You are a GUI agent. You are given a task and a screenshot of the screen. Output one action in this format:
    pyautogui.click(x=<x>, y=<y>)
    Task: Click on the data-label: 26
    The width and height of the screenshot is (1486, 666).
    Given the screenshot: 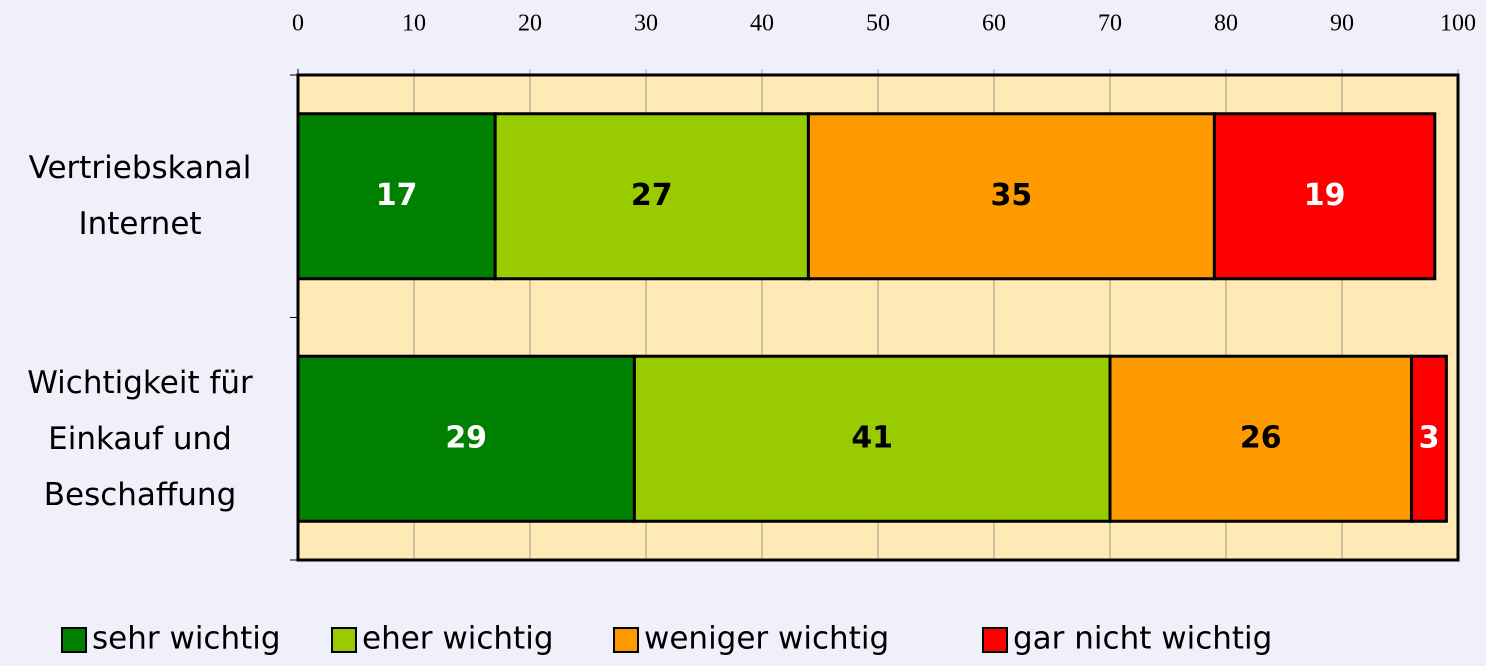 What is the action you would take?
    pyautogui.click(x=1261, y=437)
    